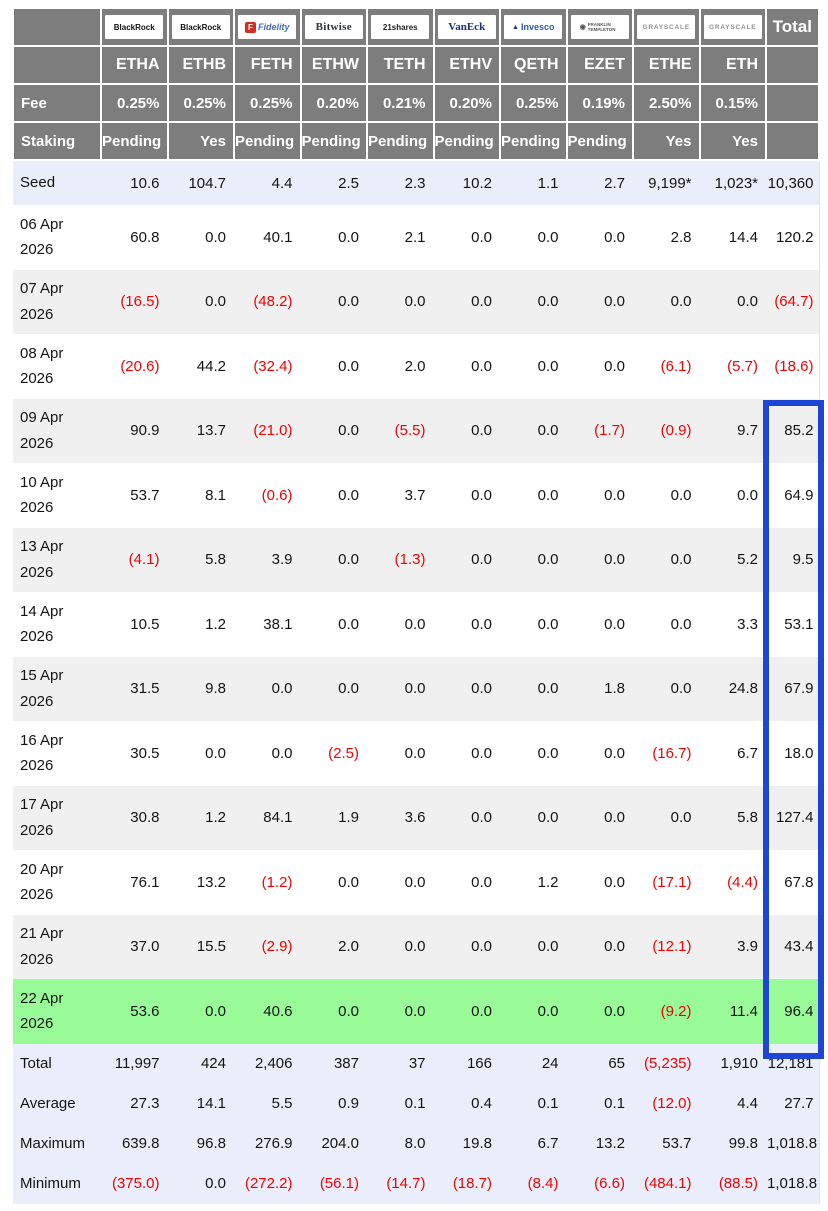 This screenshot has height=1211, width=828. I want to click on value-cell: (48.2), so click(273, 302).